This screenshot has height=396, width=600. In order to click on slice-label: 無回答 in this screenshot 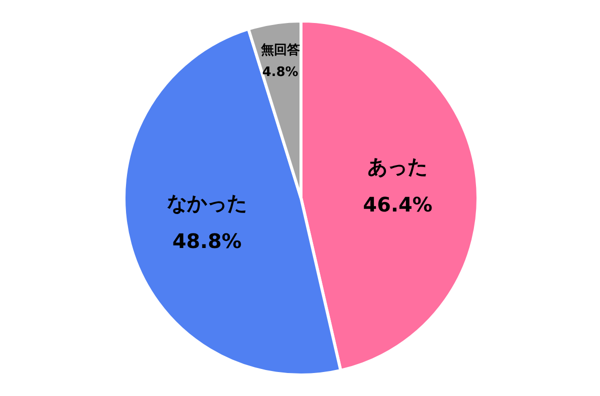, I will do `click(280, 50)`.